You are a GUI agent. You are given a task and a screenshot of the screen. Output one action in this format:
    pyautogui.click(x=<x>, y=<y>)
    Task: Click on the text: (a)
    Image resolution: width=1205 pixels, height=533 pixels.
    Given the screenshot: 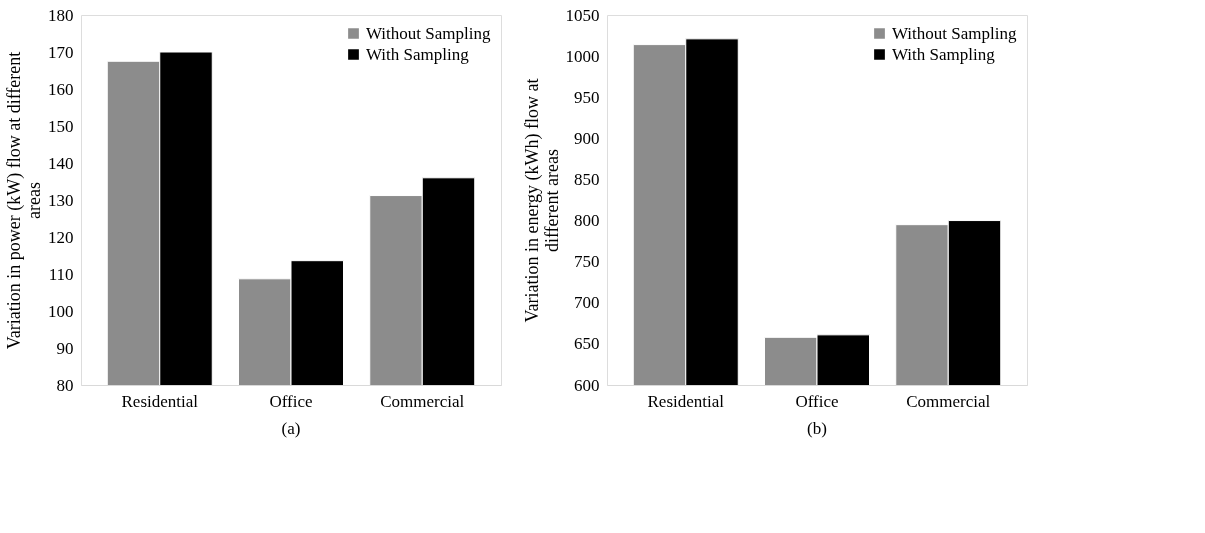 What is the action you would take?
    pyautogui.click(x=291, y=428)
    